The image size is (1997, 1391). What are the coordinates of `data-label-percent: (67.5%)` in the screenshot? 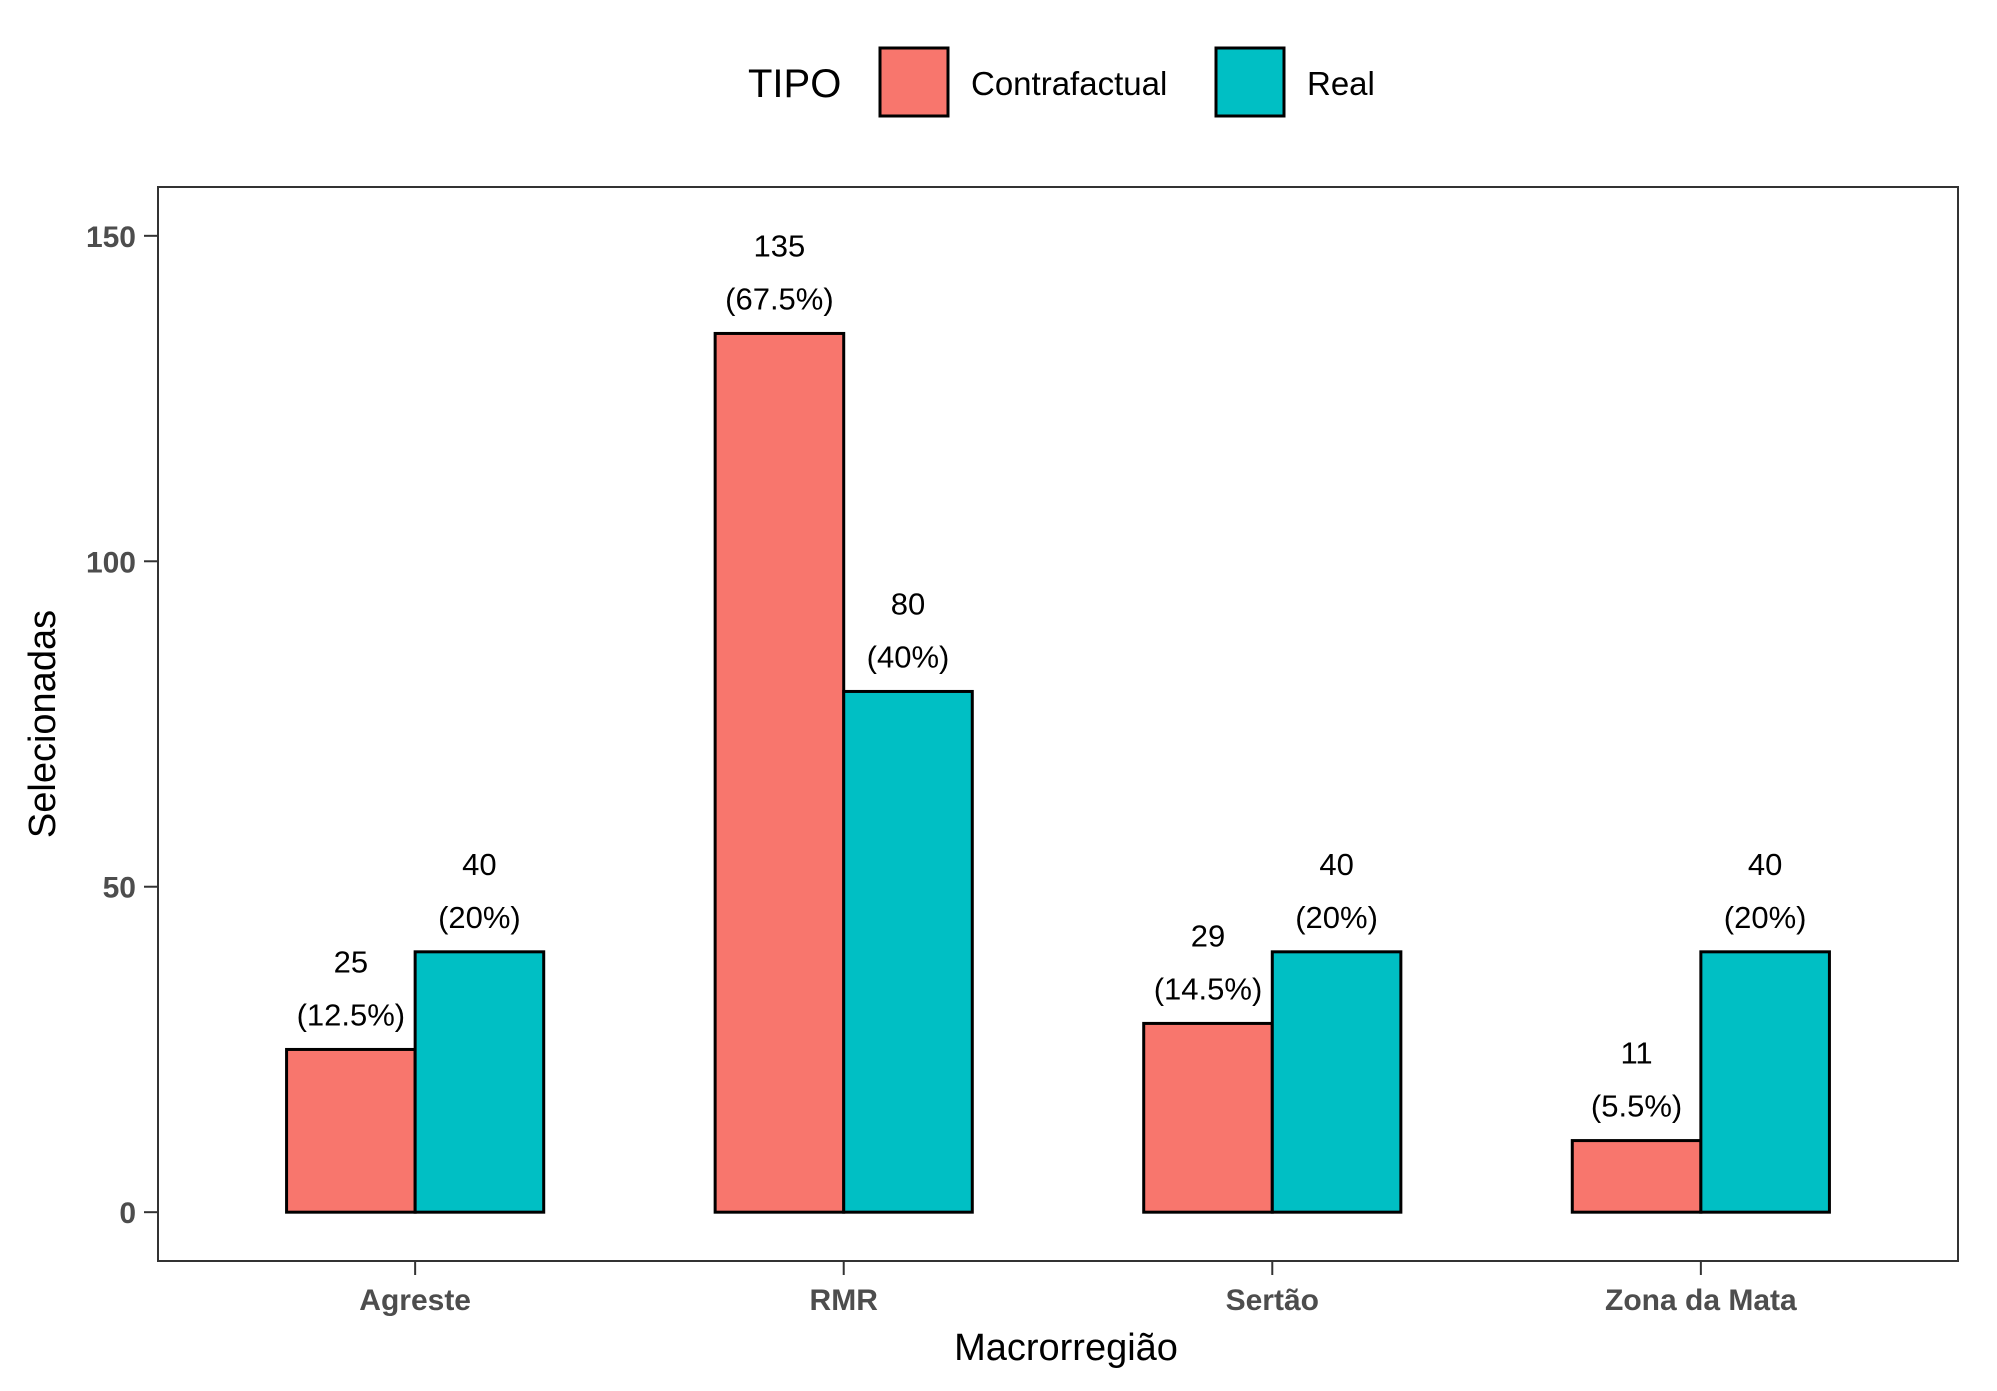 It's located at (779, 298).